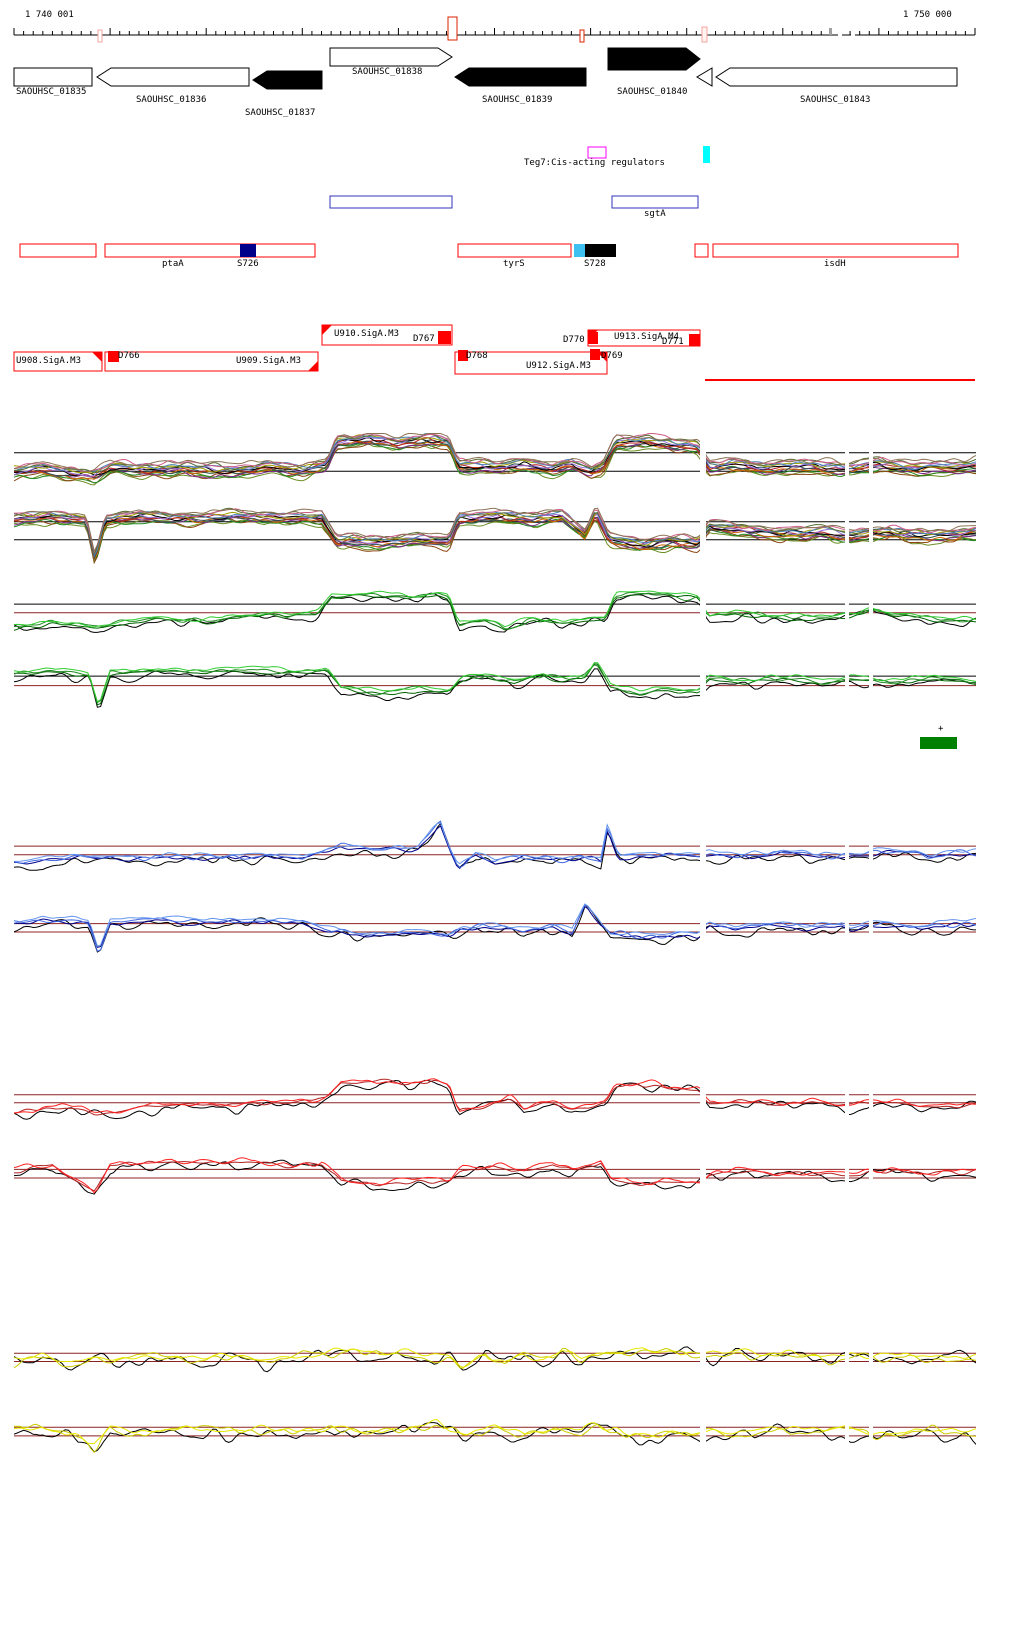 Image resolution: width=1024 pixels, height=1640 pixels. I want to click on coordinate-start: 1 740 001, so click(49, 15).